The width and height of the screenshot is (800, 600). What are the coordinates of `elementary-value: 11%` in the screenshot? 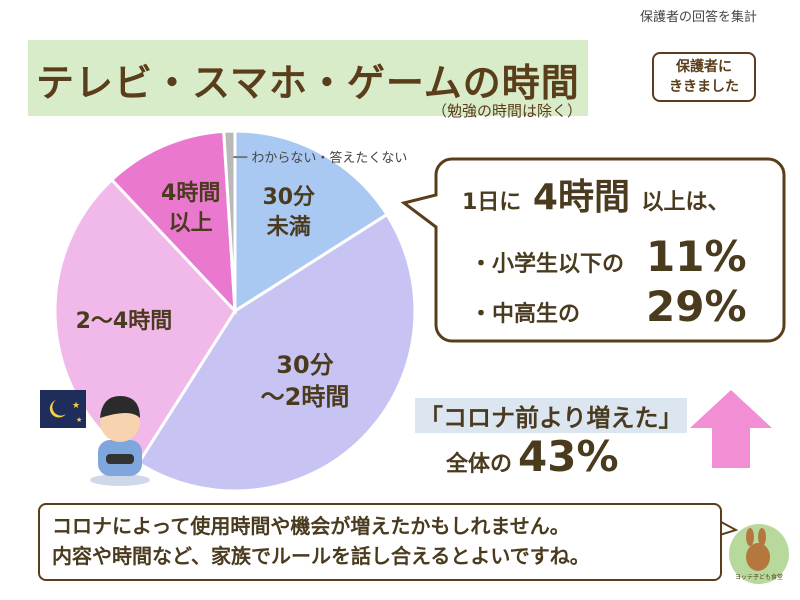 It's located at (696, 256).